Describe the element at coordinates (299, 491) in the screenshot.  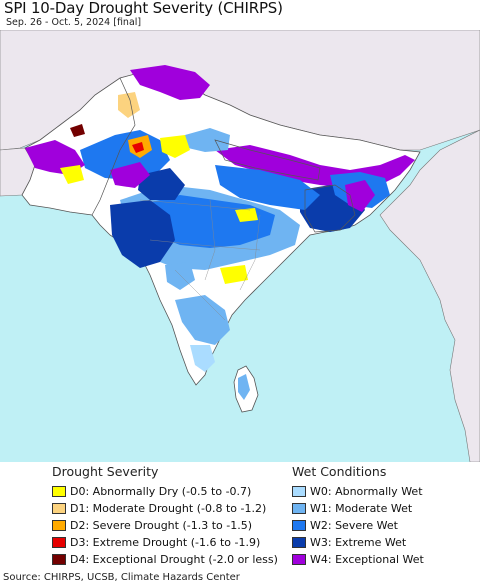
I see `legend-swatch-w0` at that location.